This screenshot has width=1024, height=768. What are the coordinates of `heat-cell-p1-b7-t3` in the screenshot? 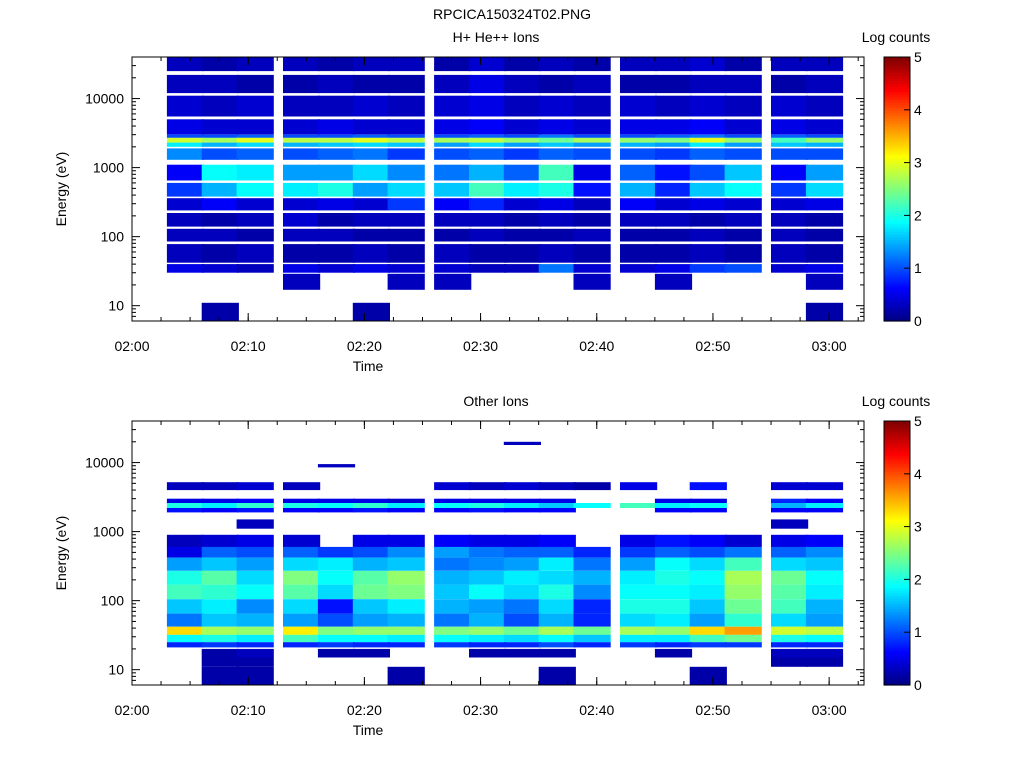 It's located at (302, 540).